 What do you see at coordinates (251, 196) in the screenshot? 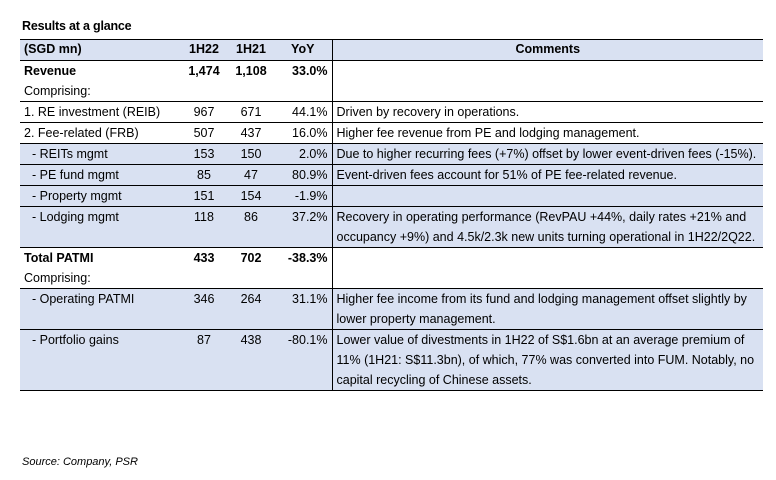
I see `cell-1h21: 154` at bounding box center [251, 196].